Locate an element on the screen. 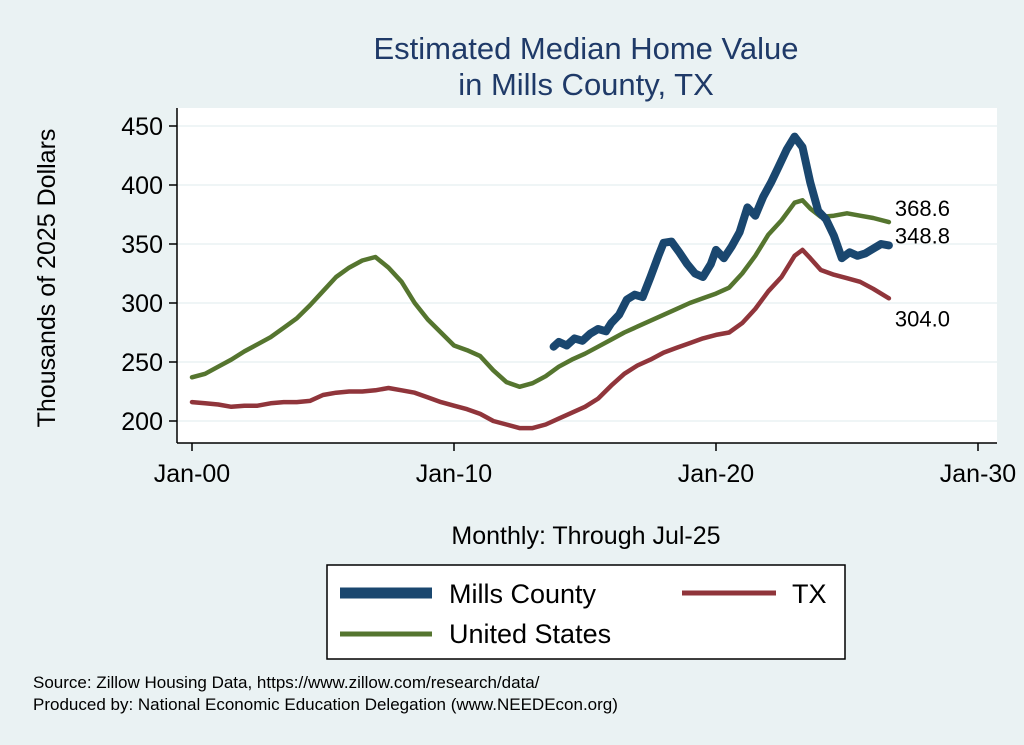 The width and height of the screenshot is (1024, 745). x-tick-label: Jan-00 is located at coordinates (192, 474).